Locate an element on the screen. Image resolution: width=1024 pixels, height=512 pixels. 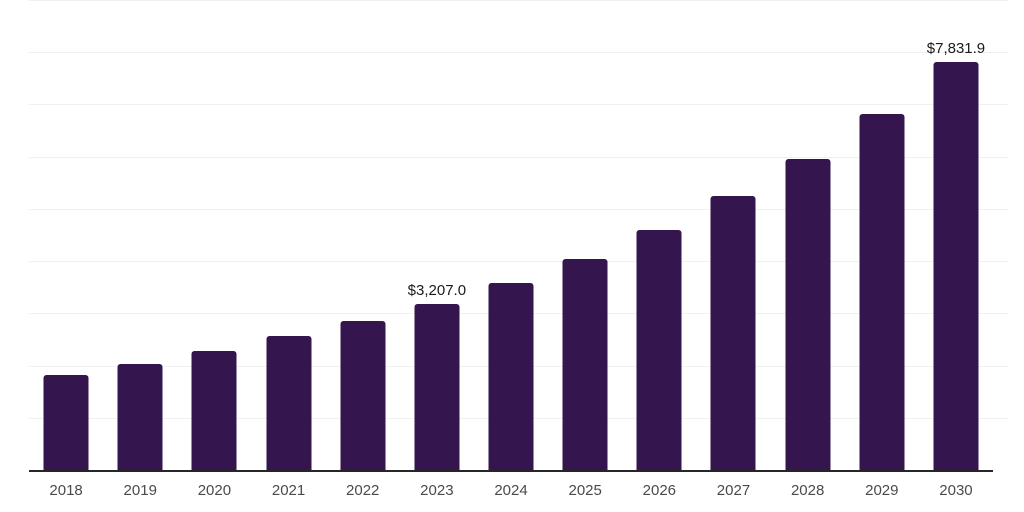
bar-value-label: $7,831.9 is located at coordinates (956, 48).